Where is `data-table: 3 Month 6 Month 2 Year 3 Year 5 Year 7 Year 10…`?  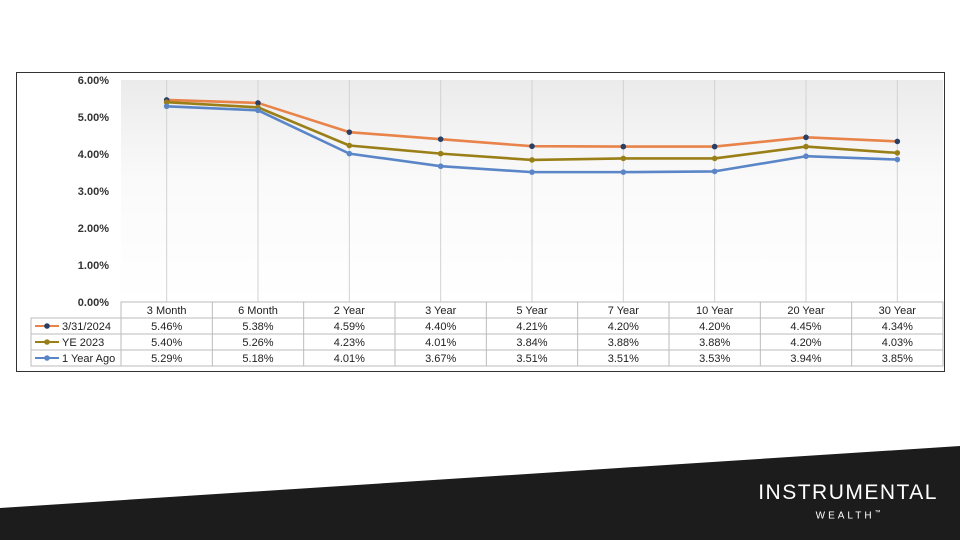
data-table: 3 Month 6 Month 2 Year 3 Year 5 Year 7 Year 10… is located at coordinates (487, 334).